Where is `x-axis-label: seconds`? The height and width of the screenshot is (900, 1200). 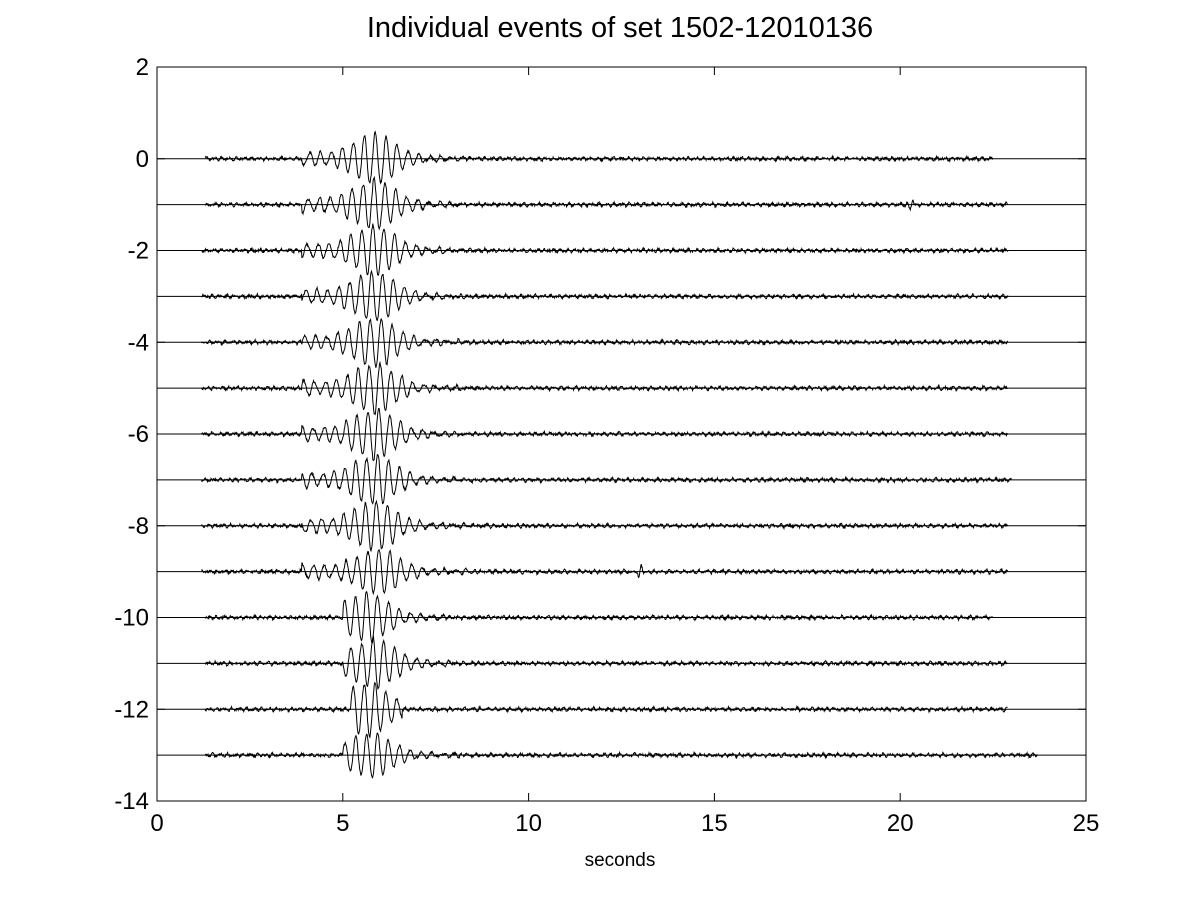
x-axis-label: seconds is located at coordinates (620, 860).